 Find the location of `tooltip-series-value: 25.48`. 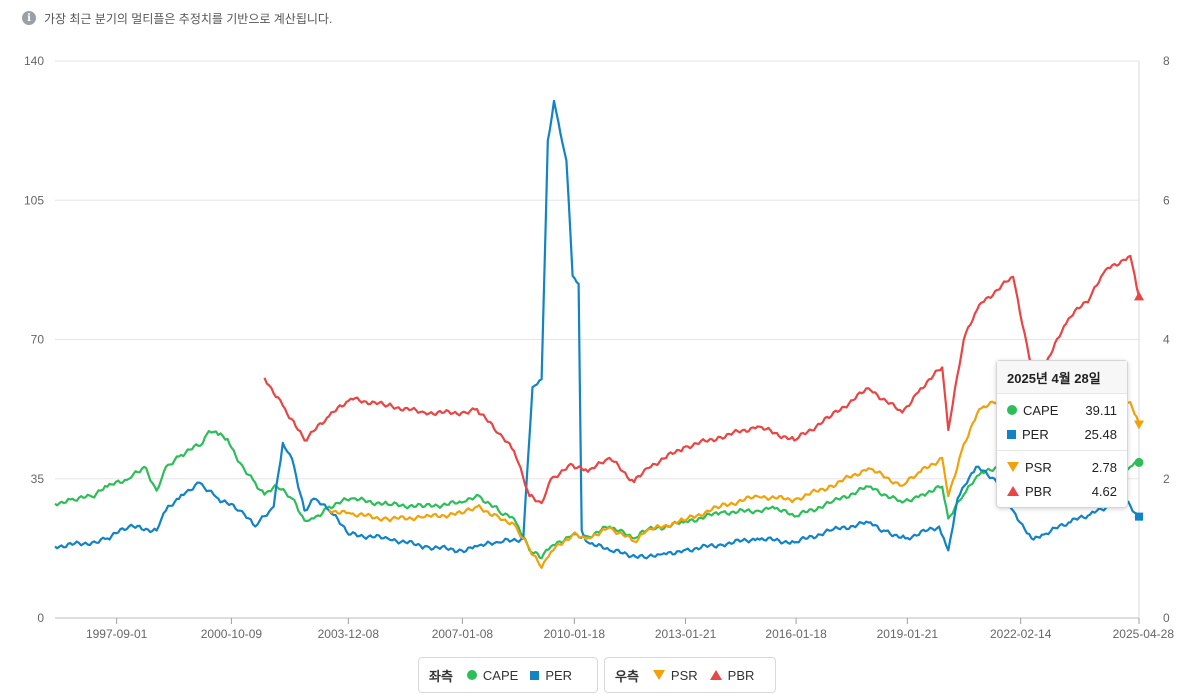

tooltip-series-value: 25.48 is located at coordinates (1100, 434).